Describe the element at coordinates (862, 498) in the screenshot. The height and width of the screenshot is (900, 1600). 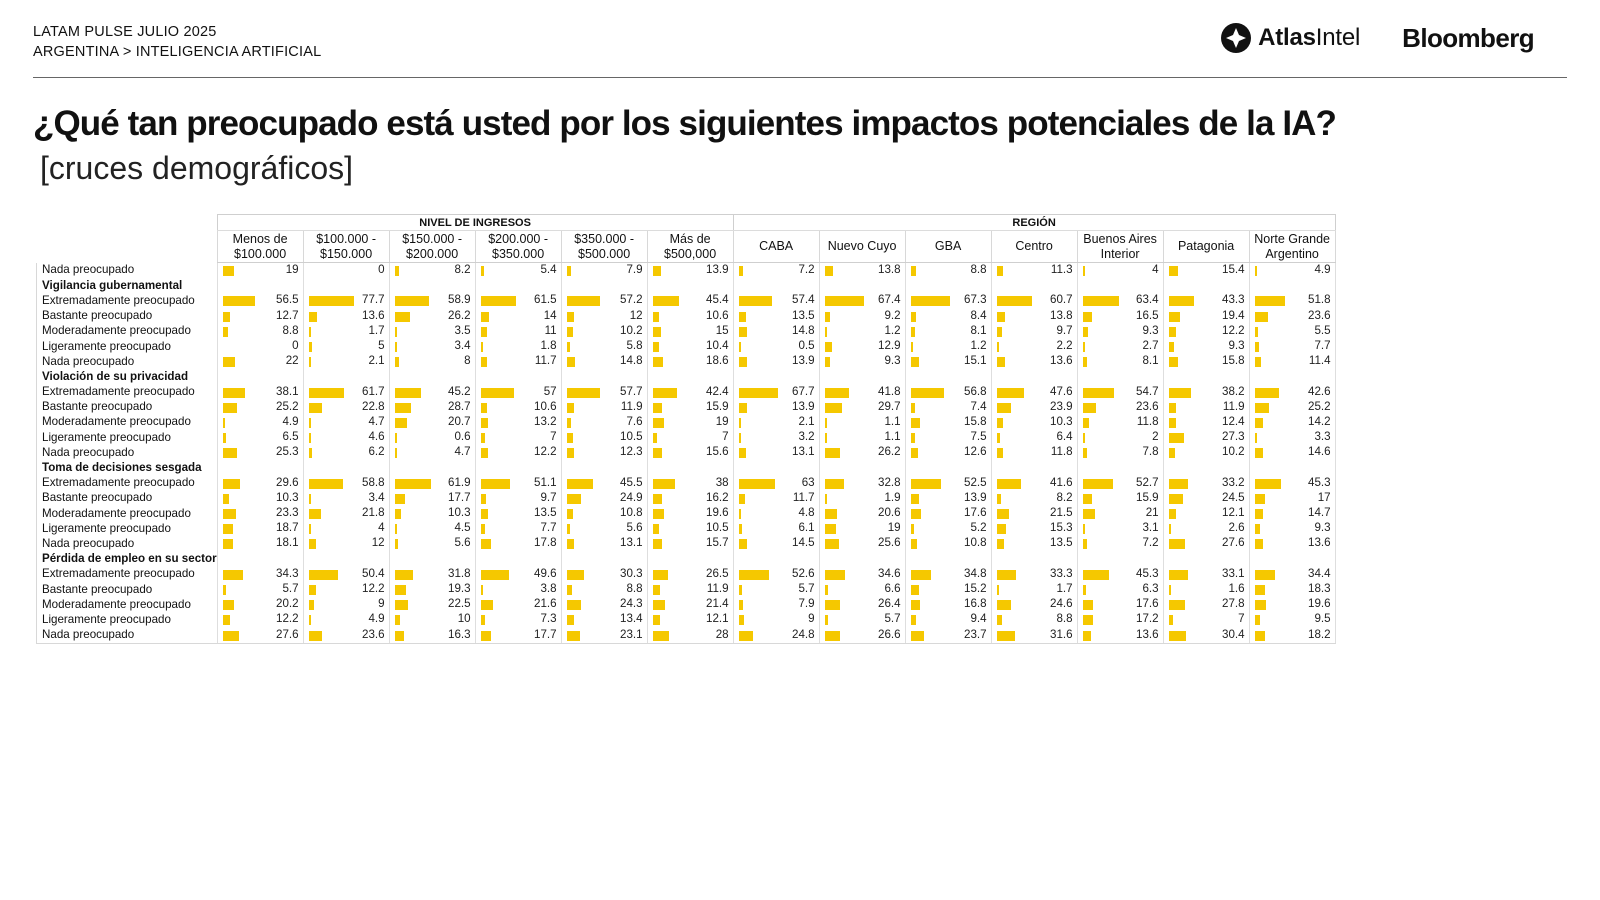
I see `data-cell: 1.9` at that location.